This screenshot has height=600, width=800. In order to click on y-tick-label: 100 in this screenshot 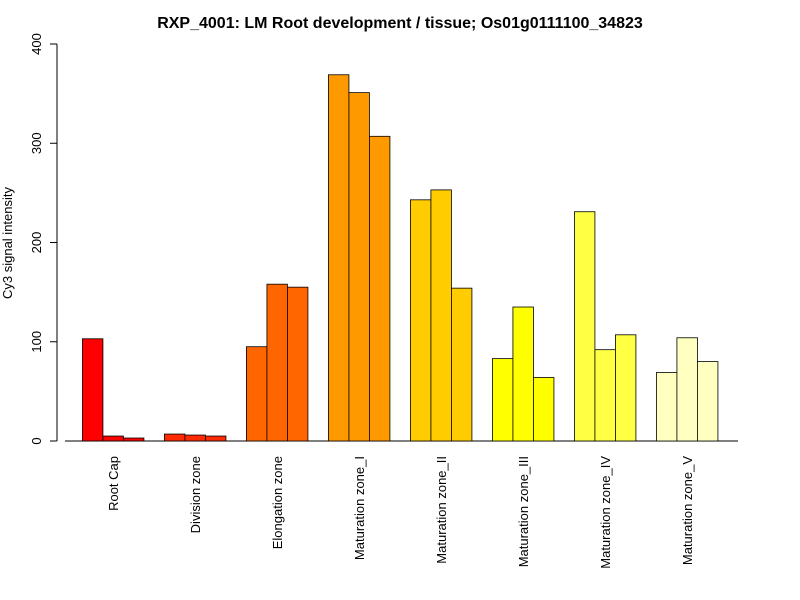, I will do `click(36, 342)`.